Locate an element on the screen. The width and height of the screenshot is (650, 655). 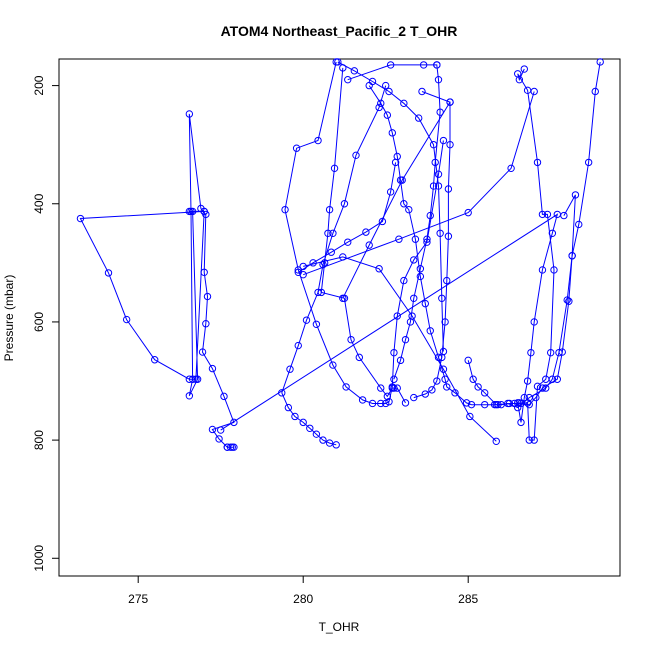
x-axis-label: T_OHR is located at coordinates (339, 627).